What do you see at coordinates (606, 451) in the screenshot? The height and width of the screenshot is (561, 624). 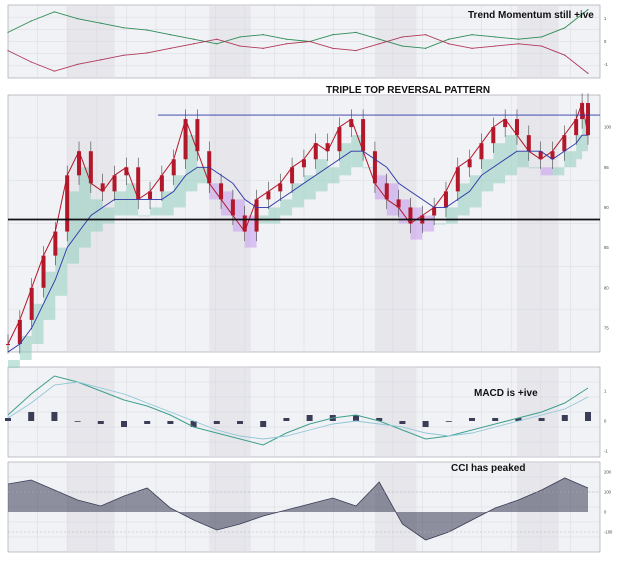 I see `macd-tick-label: -1` at bounding box center [606, 451].